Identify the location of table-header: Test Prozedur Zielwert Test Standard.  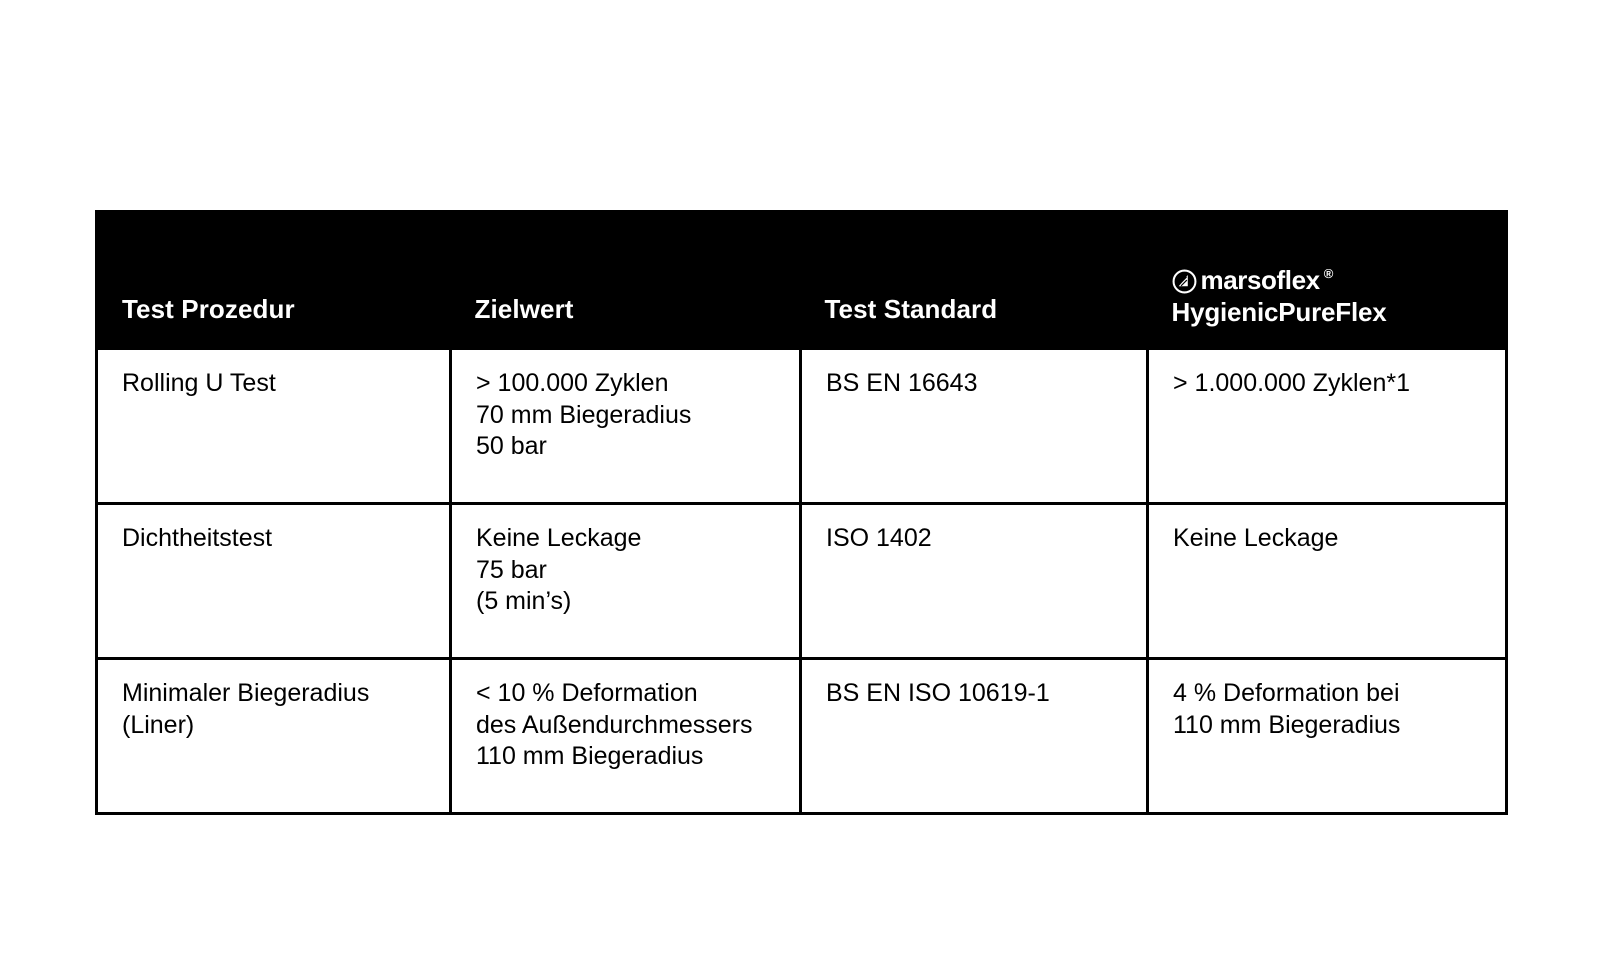
(801, 280).